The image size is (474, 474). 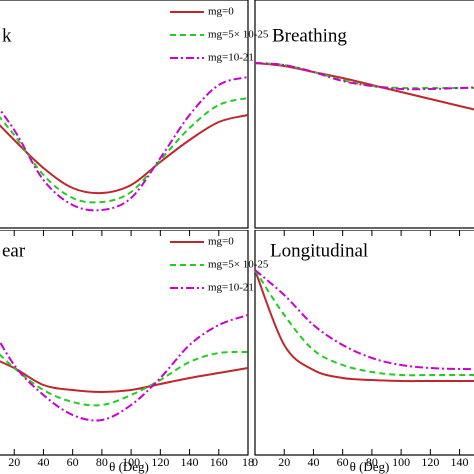 I want to click on panel-title: ear, so click(x=14, y=250).